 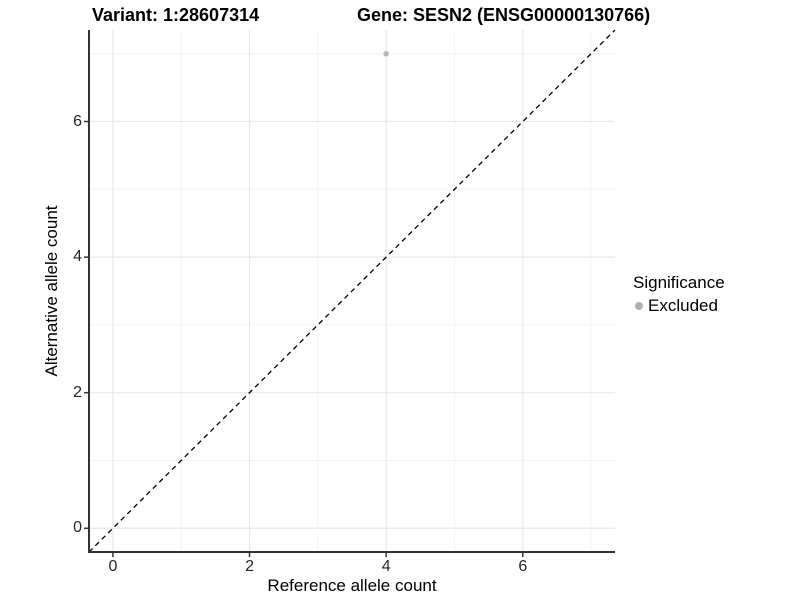 I want to click on variant-title: Variant: 1:28607314, so click(x=176, y=15).